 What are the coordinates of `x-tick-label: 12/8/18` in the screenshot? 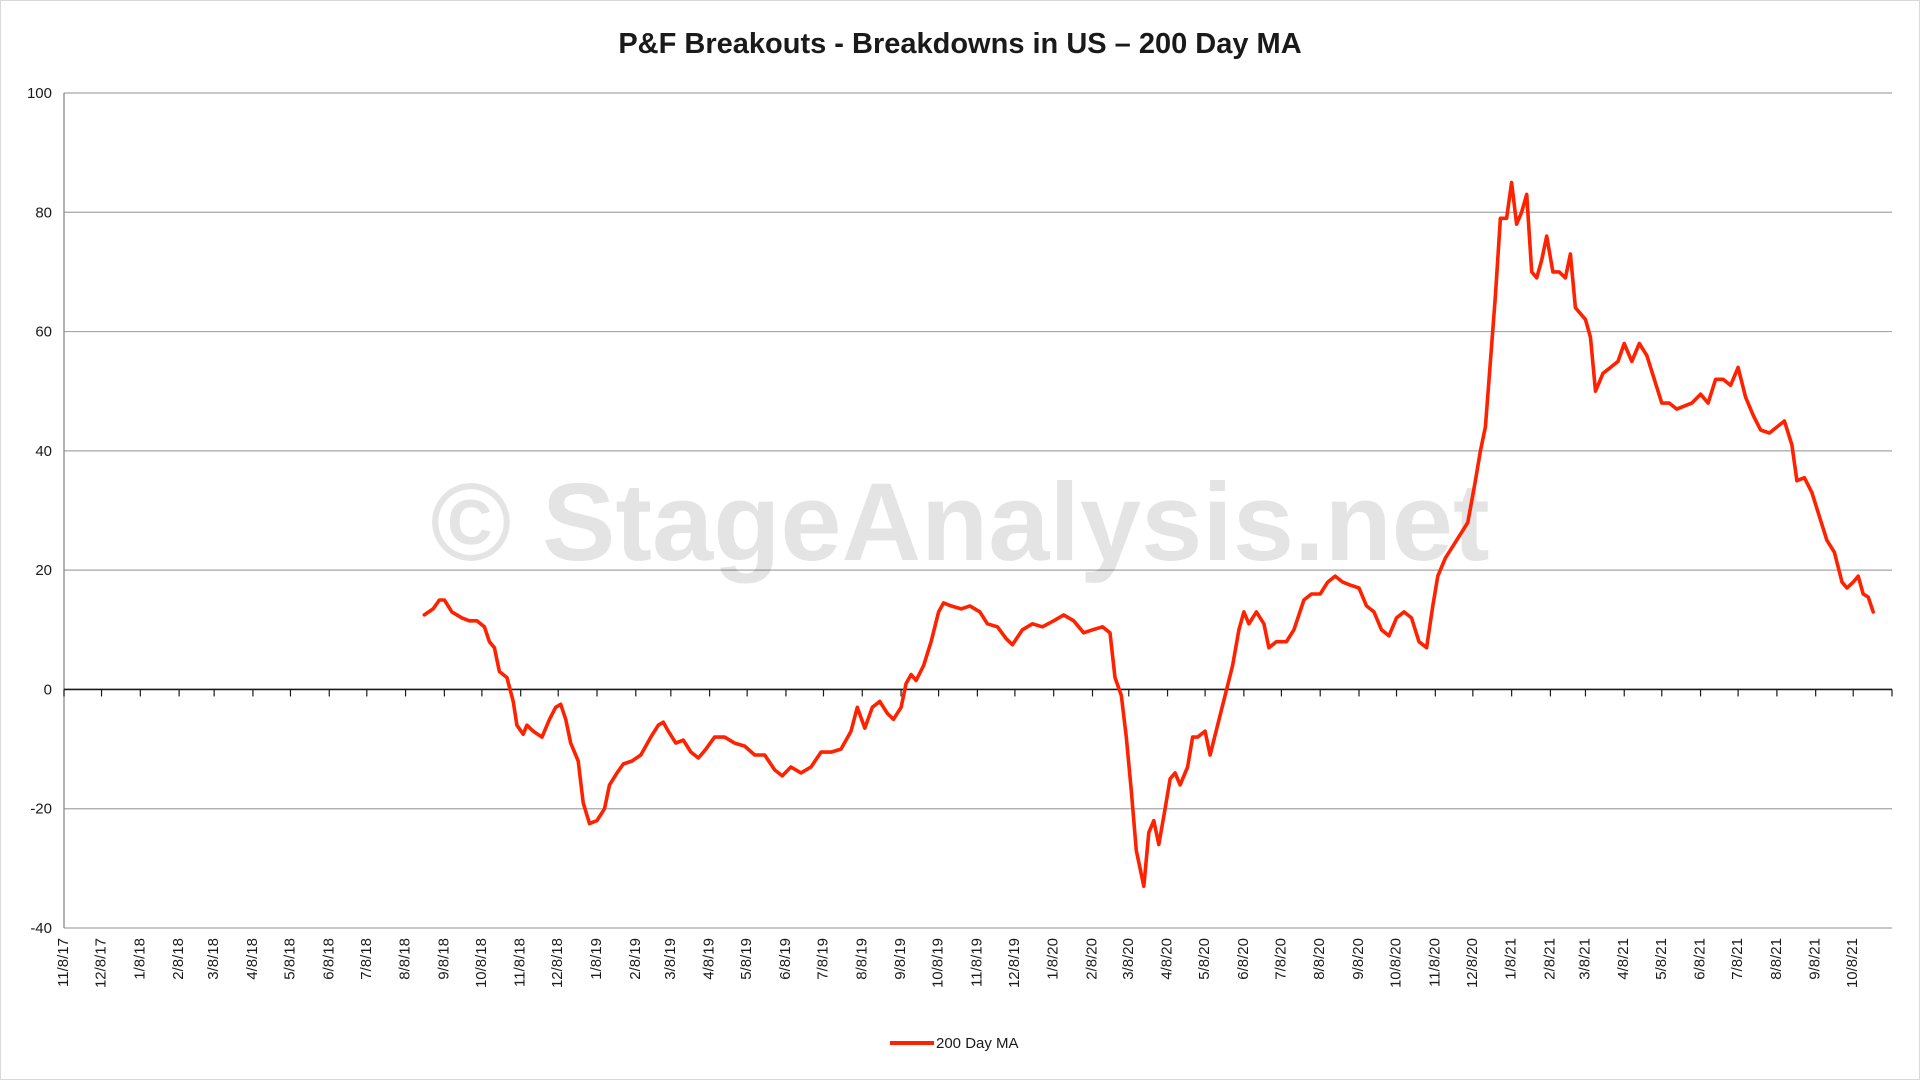 It's located at (557, 963).